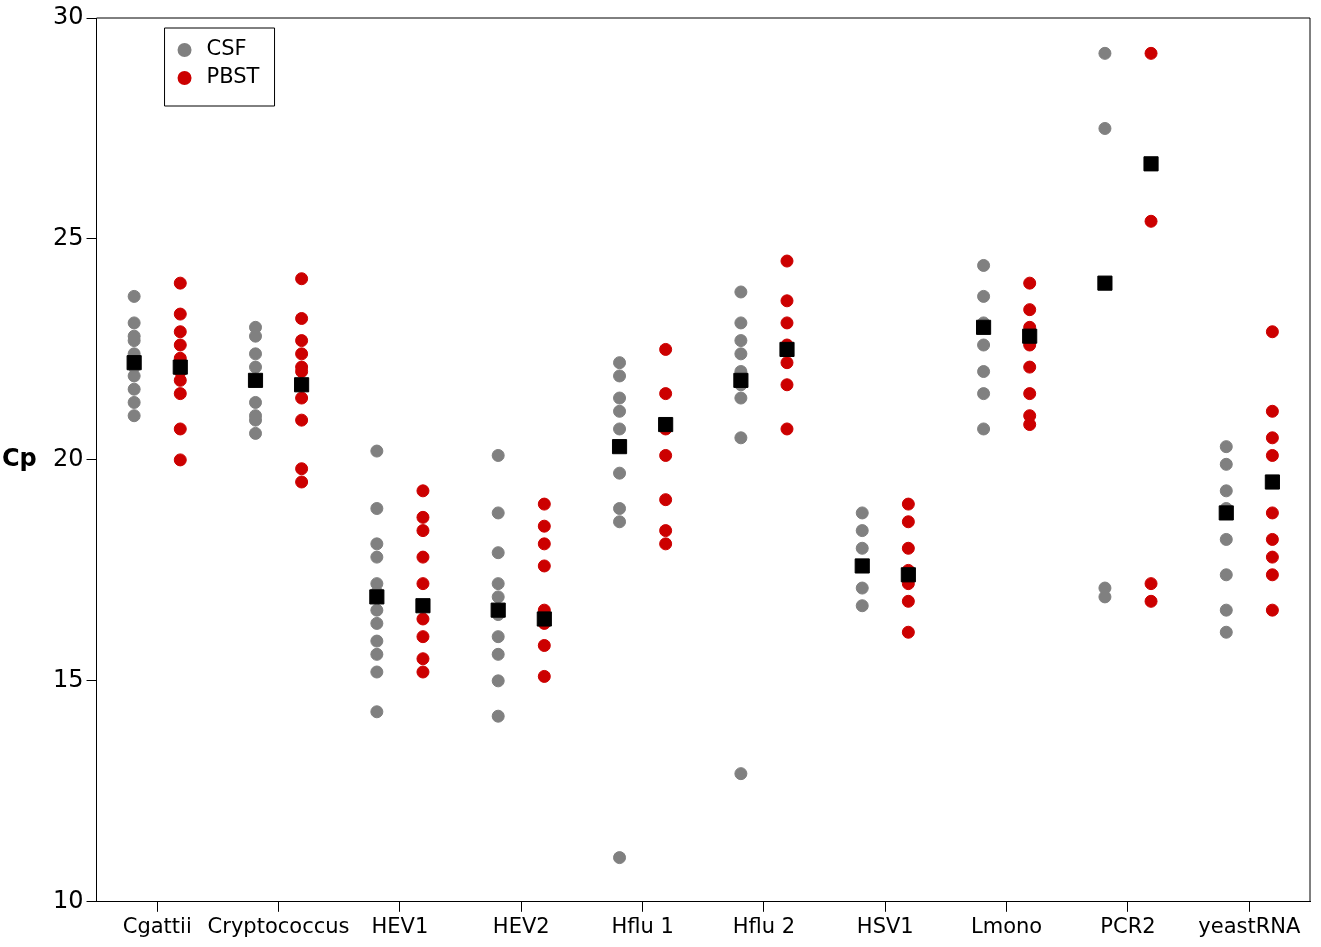 The image size is (1321, 947). Describe the element at coordinates (521, 925) in the screenshot. I see `x-tick-label: HEV2` at that location.